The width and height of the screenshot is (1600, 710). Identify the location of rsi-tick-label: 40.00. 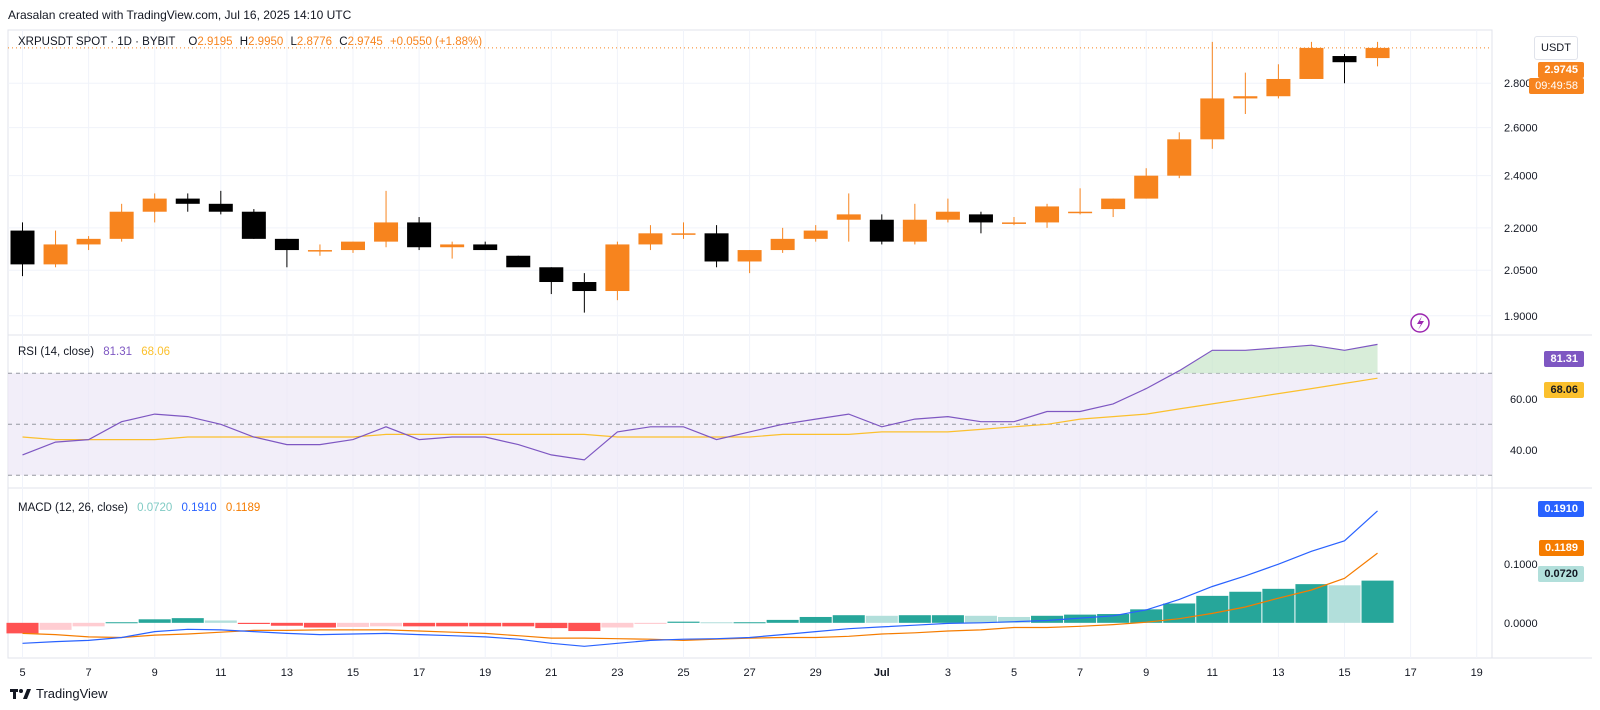
(1524, 451).